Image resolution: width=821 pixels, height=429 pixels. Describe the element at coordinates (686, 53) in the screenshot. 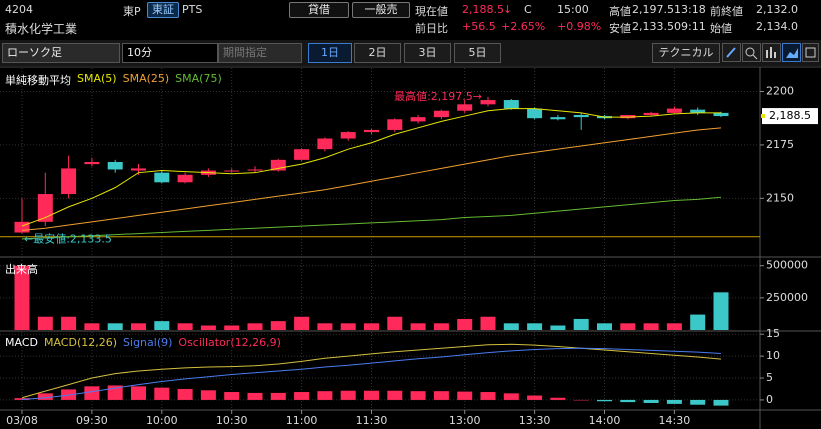

I see `technical-button: テクニカル` at that location.